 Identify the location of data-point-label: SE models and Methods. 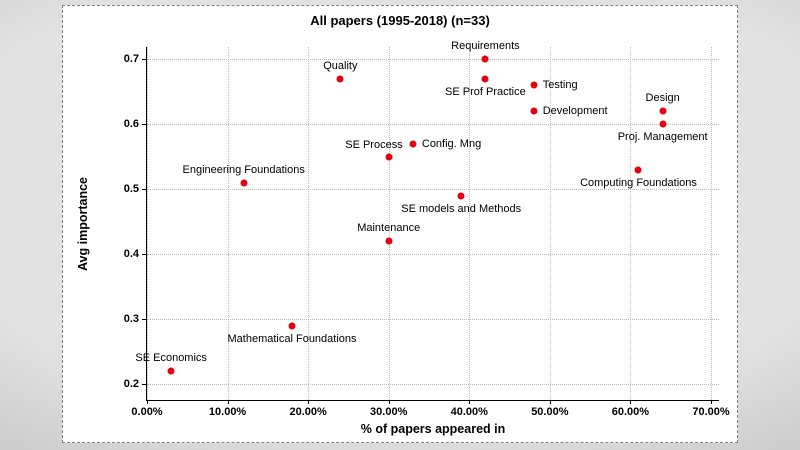
(461, 208).